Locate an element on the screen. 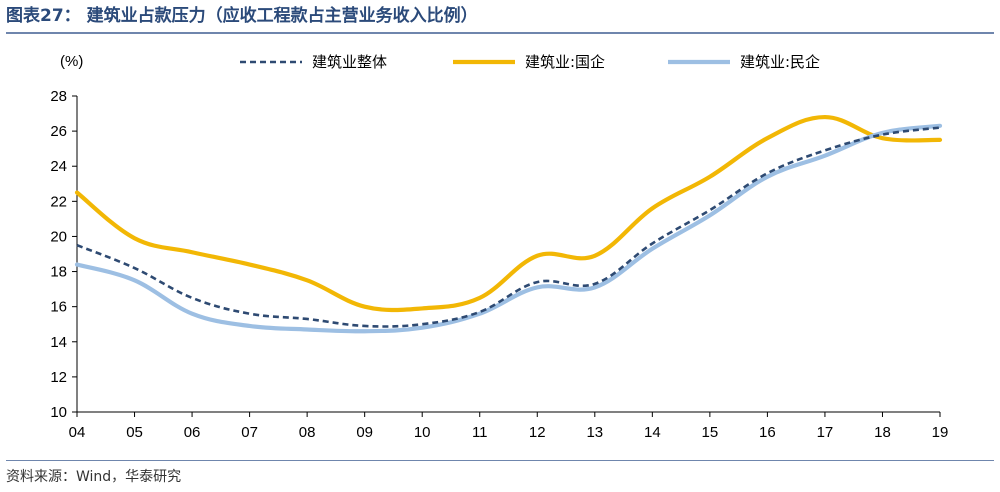 The height and width of the screenshot is (492, 1000). x-tick-label: 16 is located at coordinates (767, 432).